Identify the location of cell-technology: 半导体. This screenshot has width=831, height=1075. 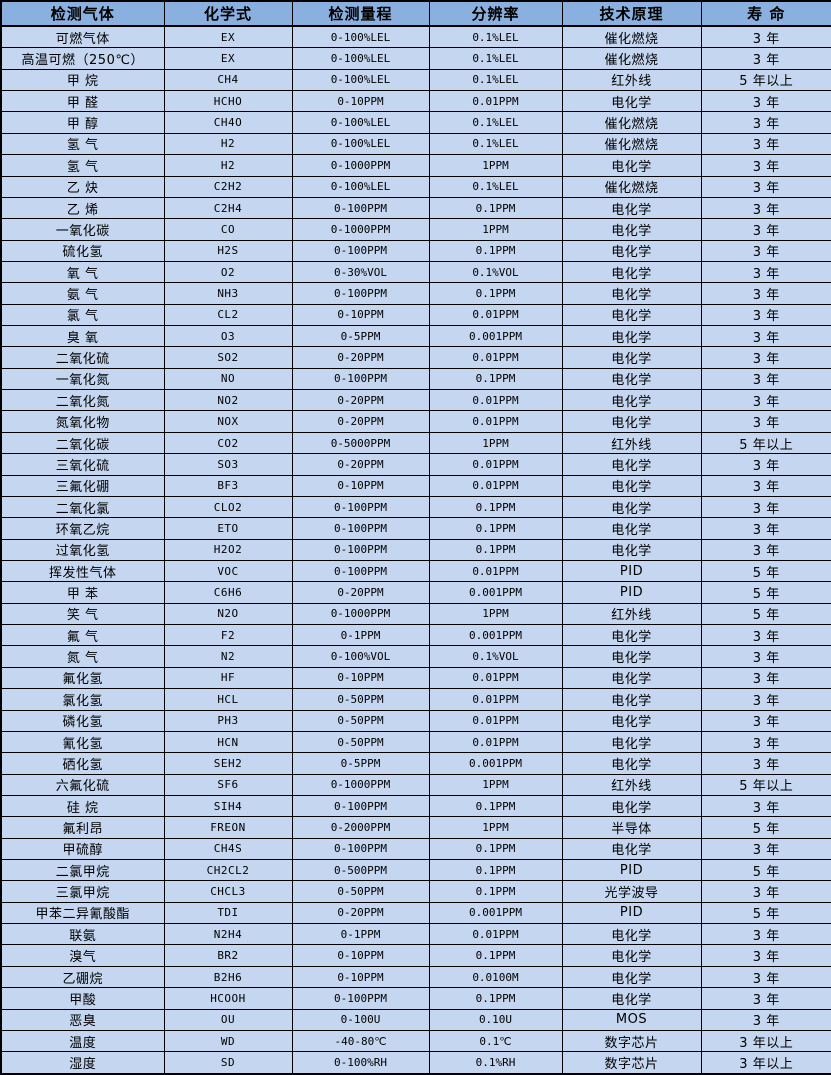
(631, 827).